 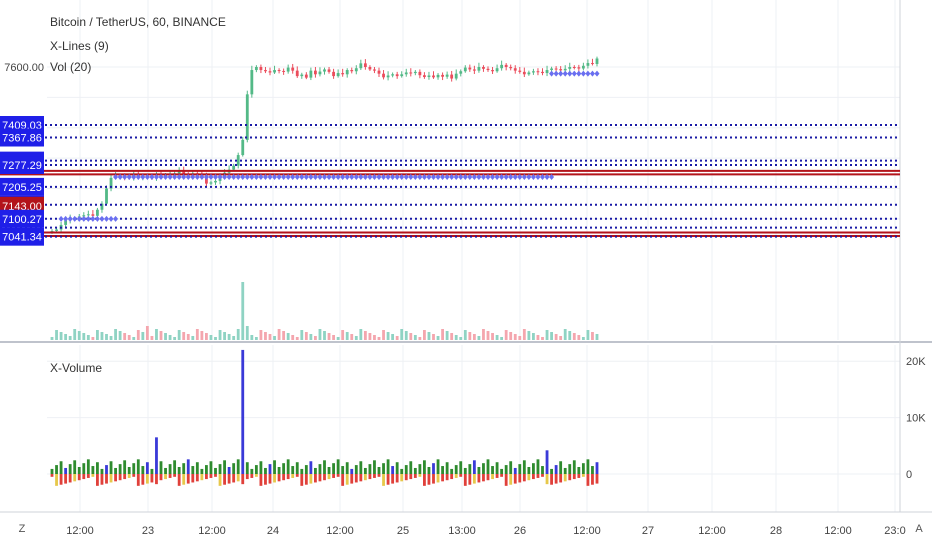 What do you see at coordinates (22, 529) in the screenshot?
I see `zoom-button: Z` at bounding box center [22, 529].